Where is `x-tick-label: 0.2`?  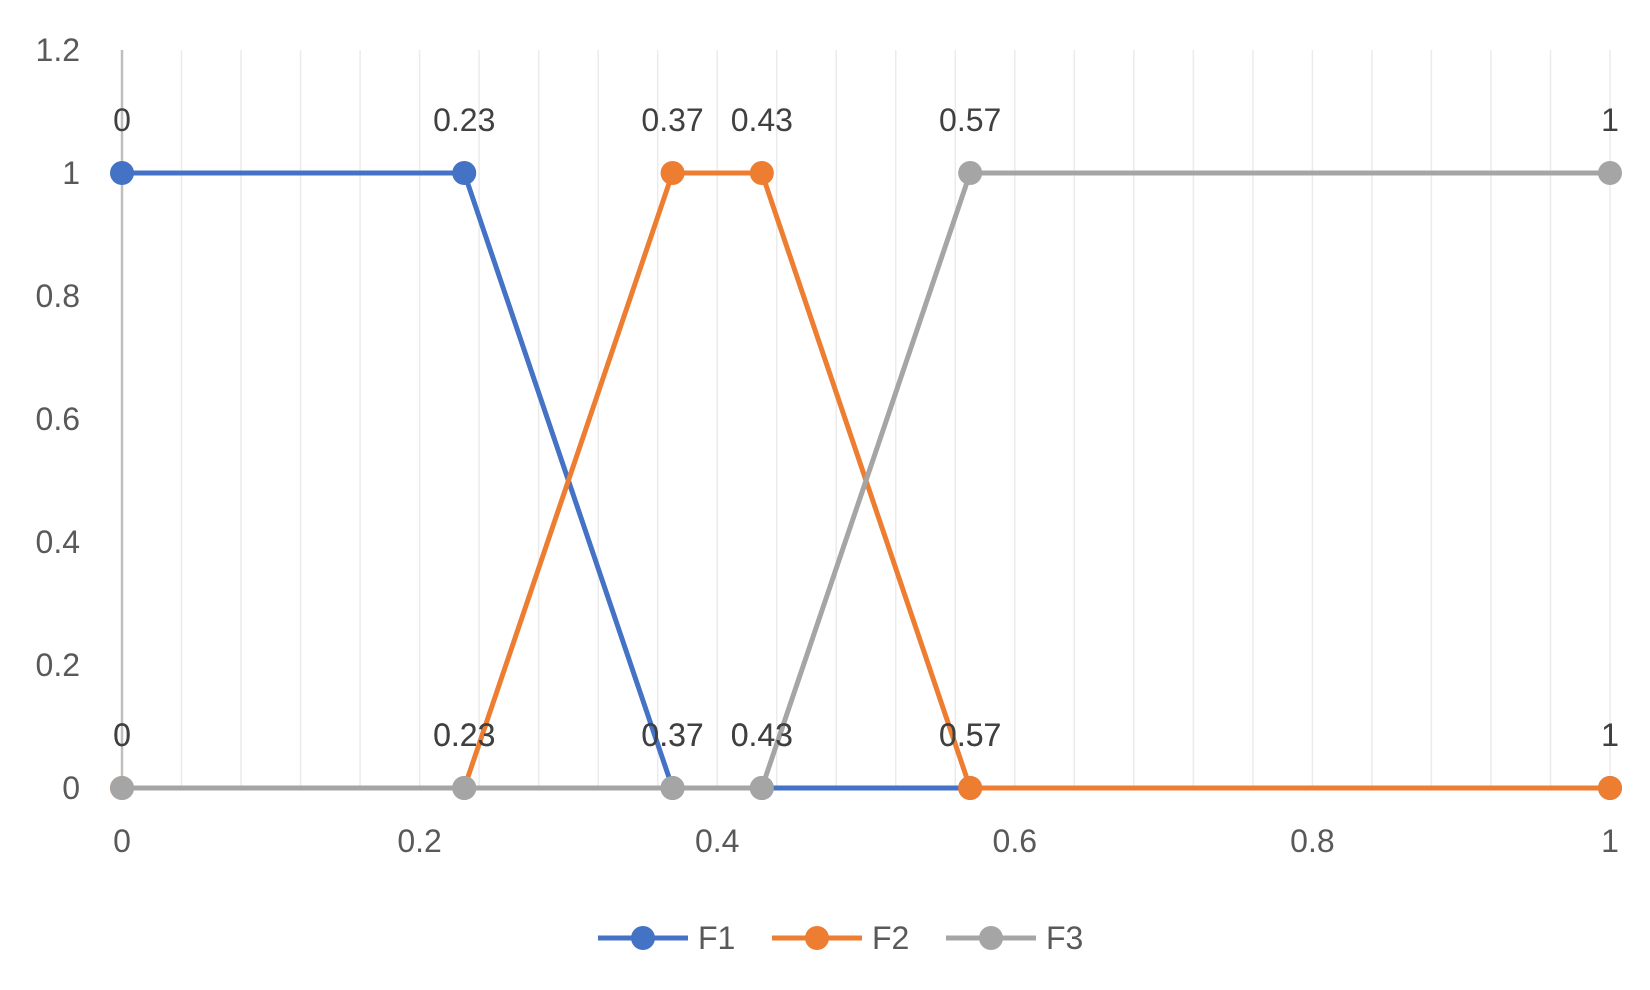
x-tick-label: 0.2 is located at coordinates (419, 841).